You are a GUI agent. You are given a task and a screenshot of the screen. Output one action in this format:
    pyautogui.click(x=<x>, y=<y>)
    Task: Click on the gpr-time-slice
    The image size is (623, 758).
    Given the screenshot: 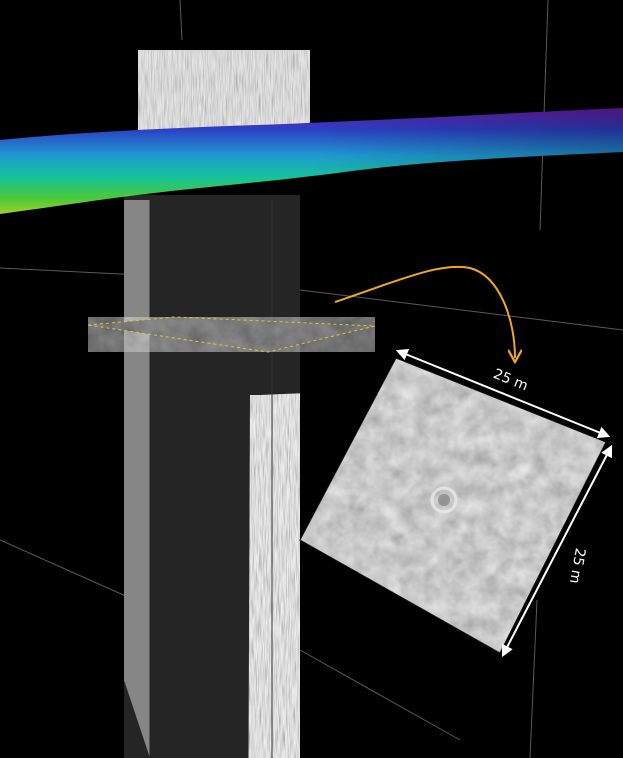 What is the action you would take?
    pyautogui.click(x=231, y=334)
    